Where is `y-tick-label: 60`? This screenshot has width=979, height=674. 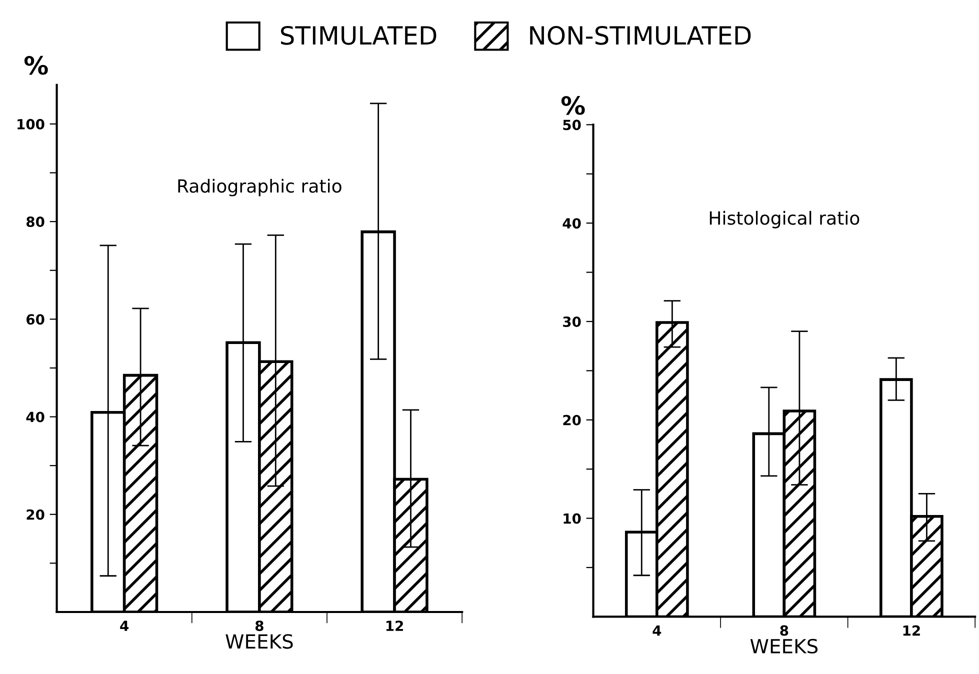
y-tick-label: 60 is located at coordinates (35, 319).